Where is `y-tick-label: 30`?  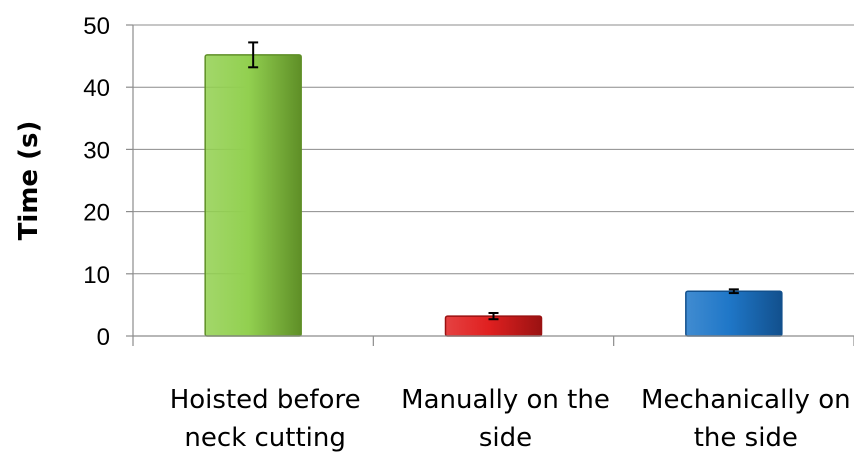
y-tick-label: 30 is located at coordinates (96, 150).